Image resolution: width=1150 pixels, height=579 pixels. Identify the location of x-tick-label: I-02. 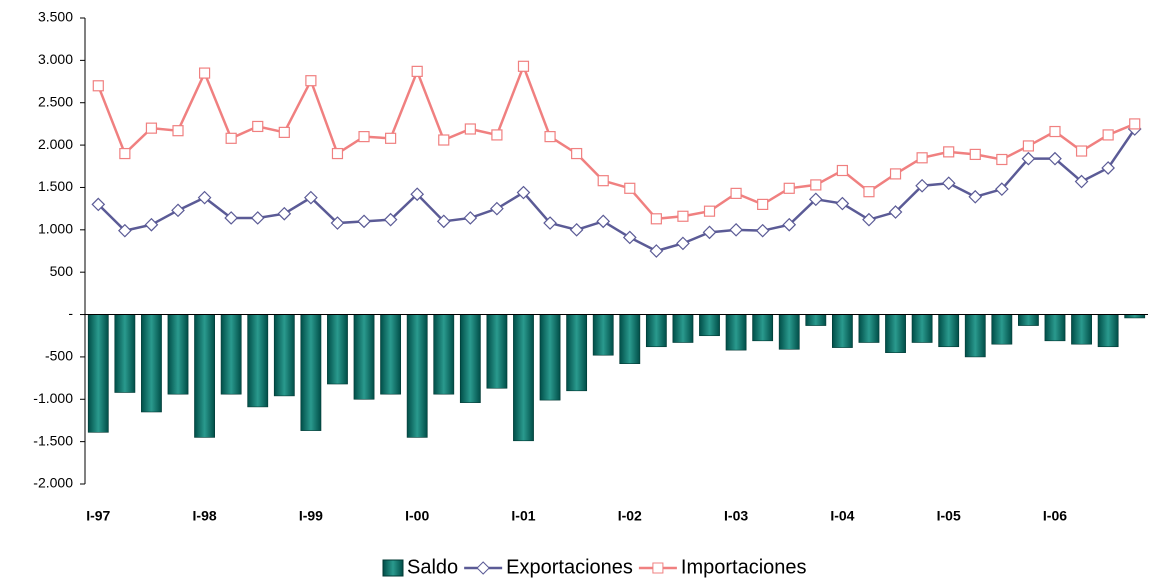
(630, 516).